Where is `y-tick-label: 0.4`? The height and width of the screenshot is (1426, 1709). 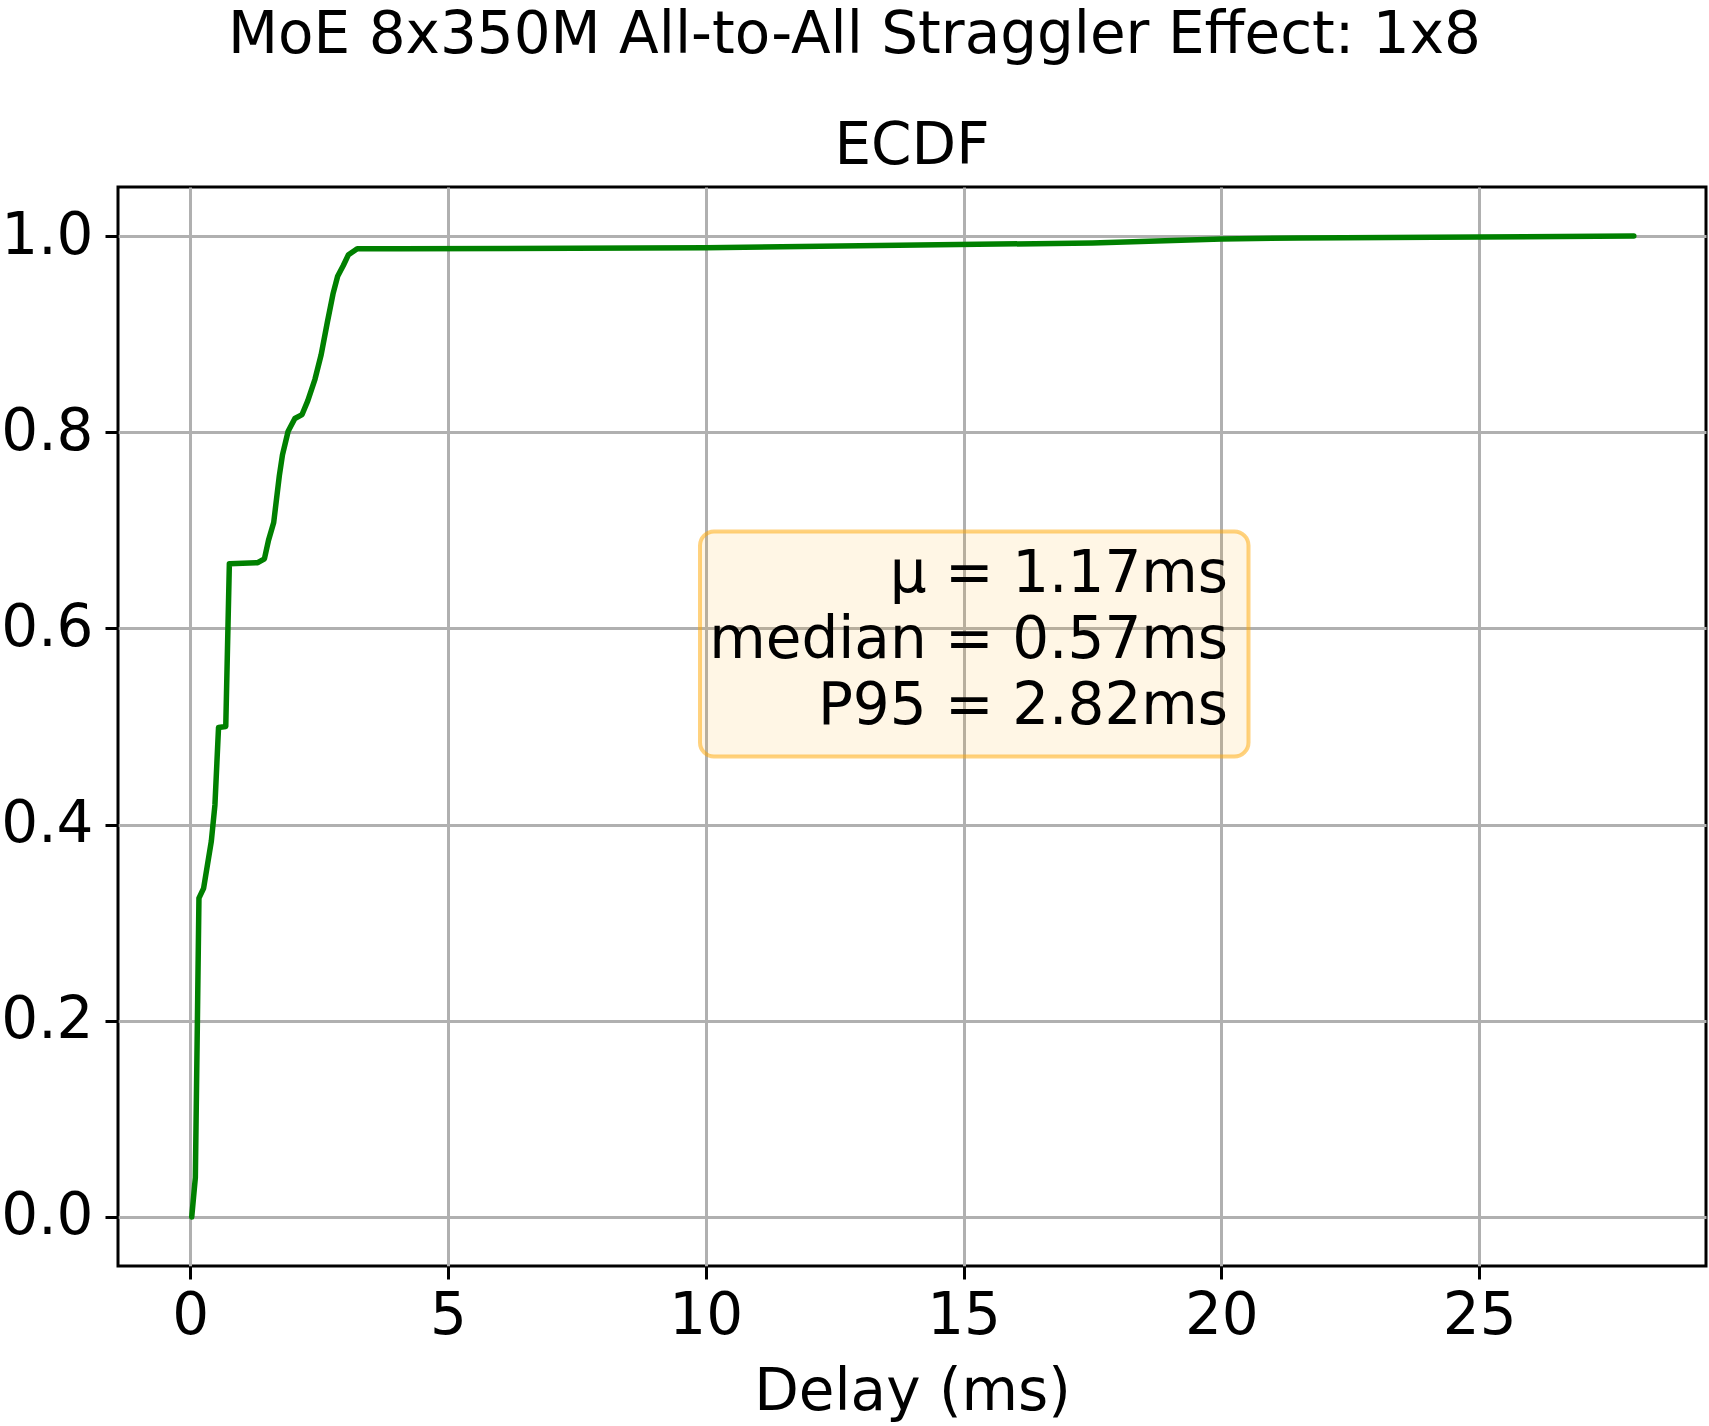 y-tick-label: 0.4 is located at coordinates (47, 822).